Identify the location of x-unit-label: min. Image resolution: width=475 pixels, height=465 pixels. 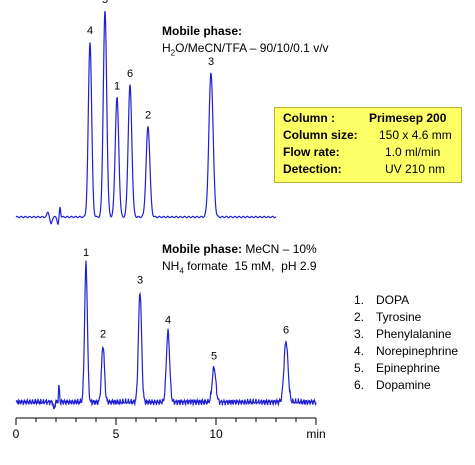
(315, 434).